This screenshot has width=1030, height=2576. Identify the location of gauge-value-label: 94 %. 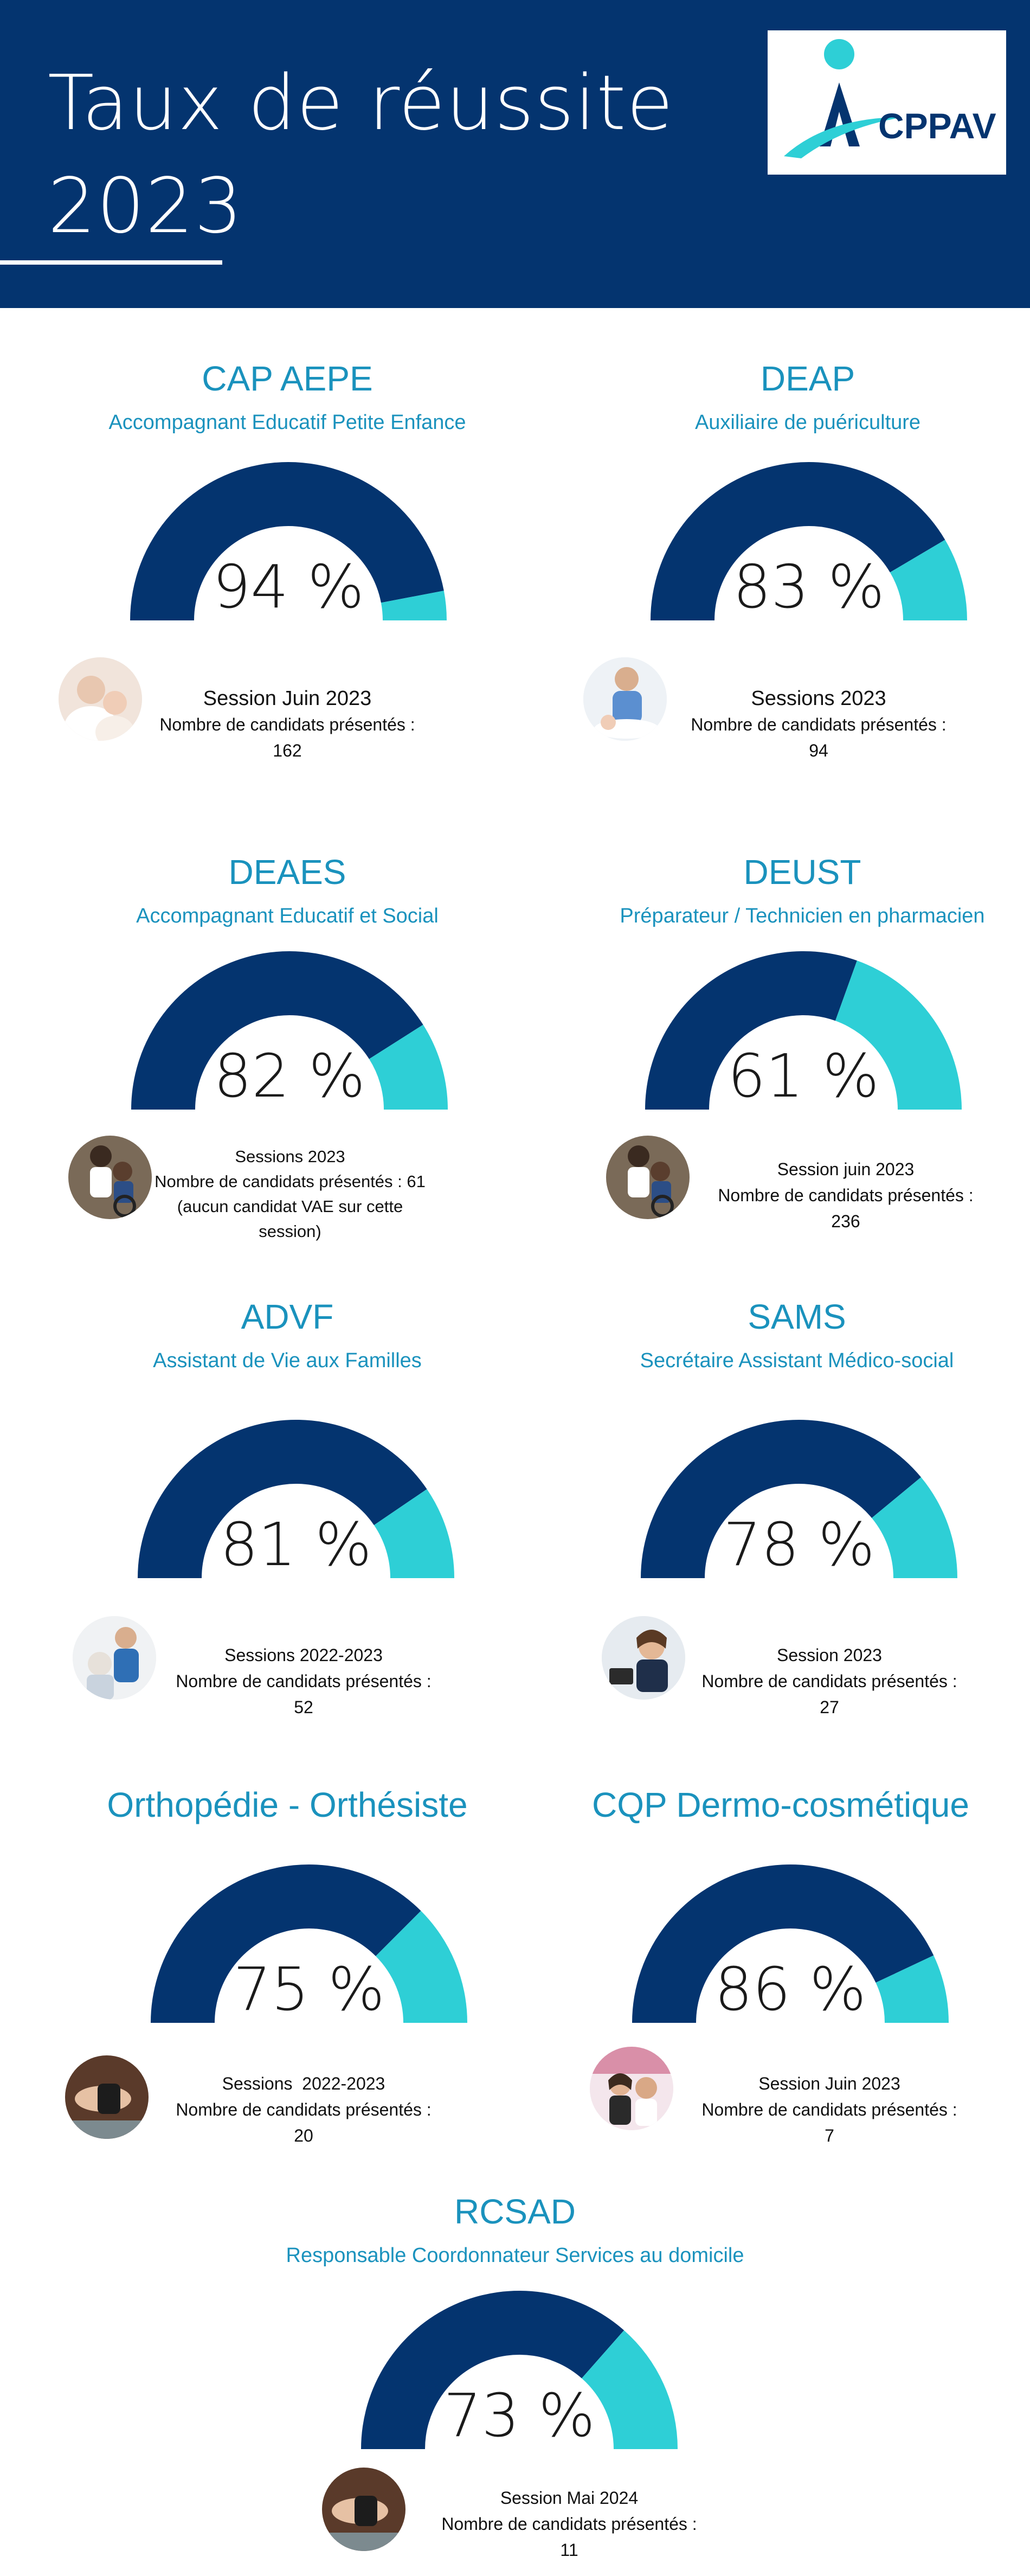
(289, 586).